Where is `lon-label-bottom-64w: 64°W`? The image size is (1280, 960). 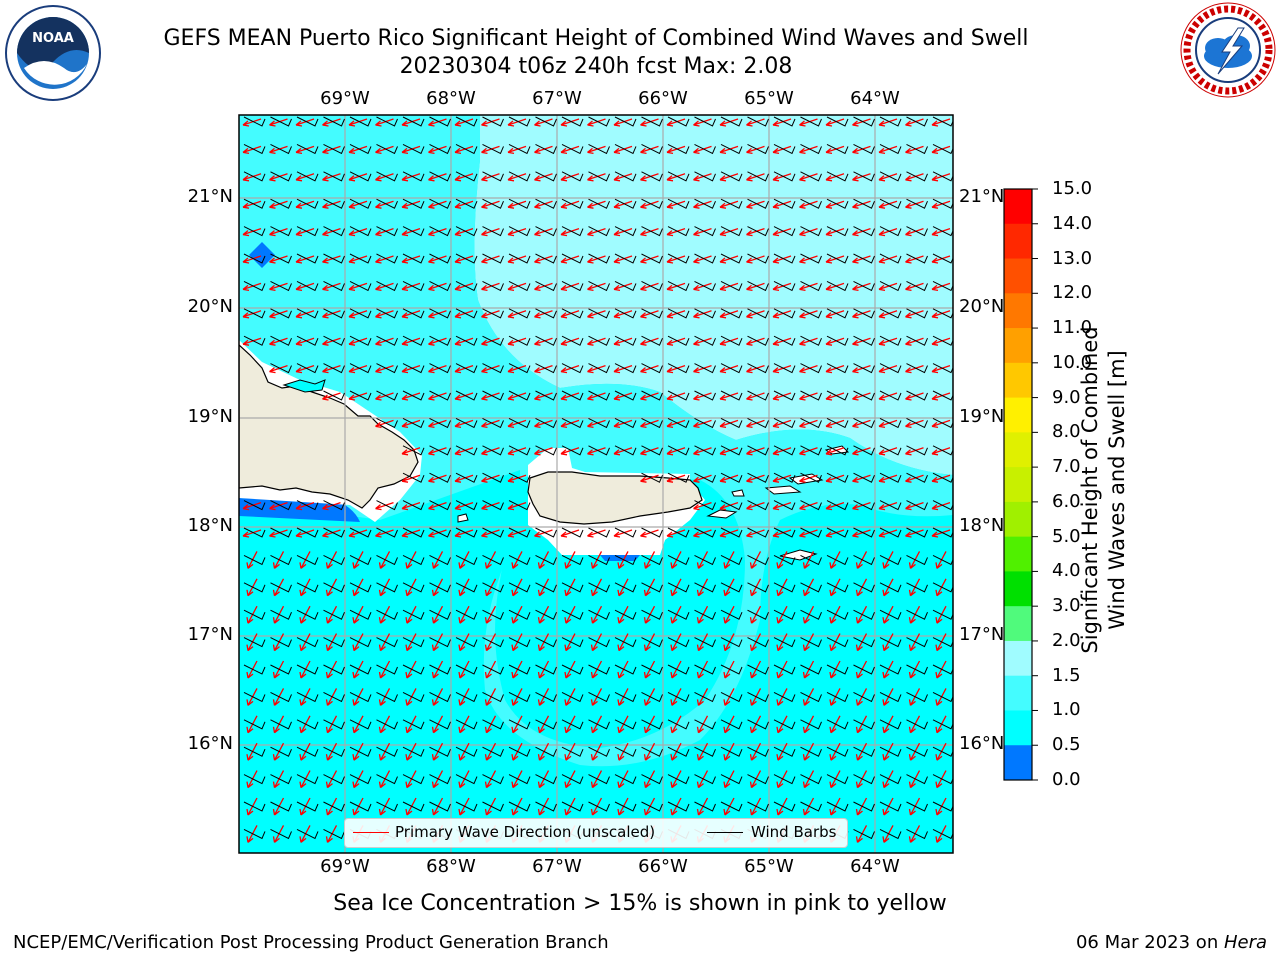 lon-label-bottom-64w: 64°W is located at coordinates (875, 866).